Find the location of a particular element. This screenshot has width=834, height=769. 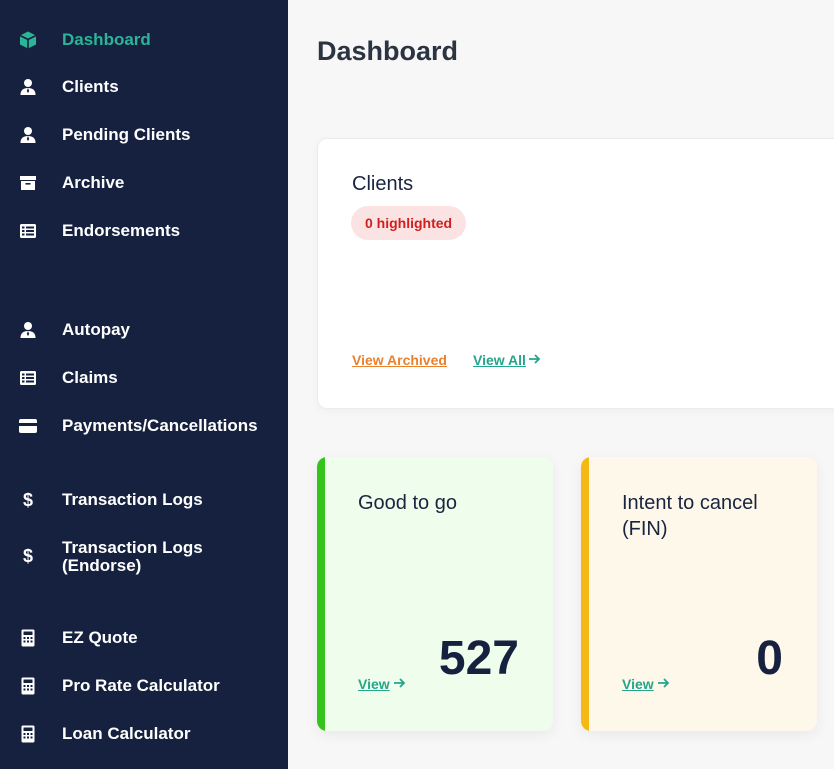

stat-value: 527 is located at coordinates (478, 658).